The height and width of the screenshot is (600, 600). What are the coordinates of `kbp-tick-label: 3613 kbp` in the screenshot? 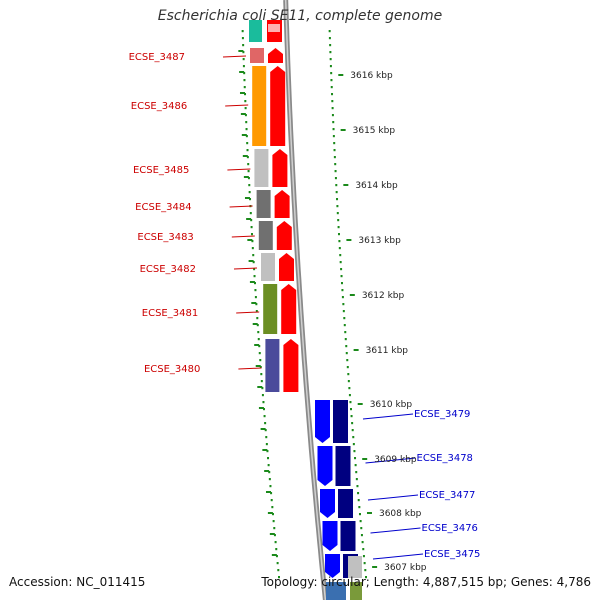 It's located at (379, 241).